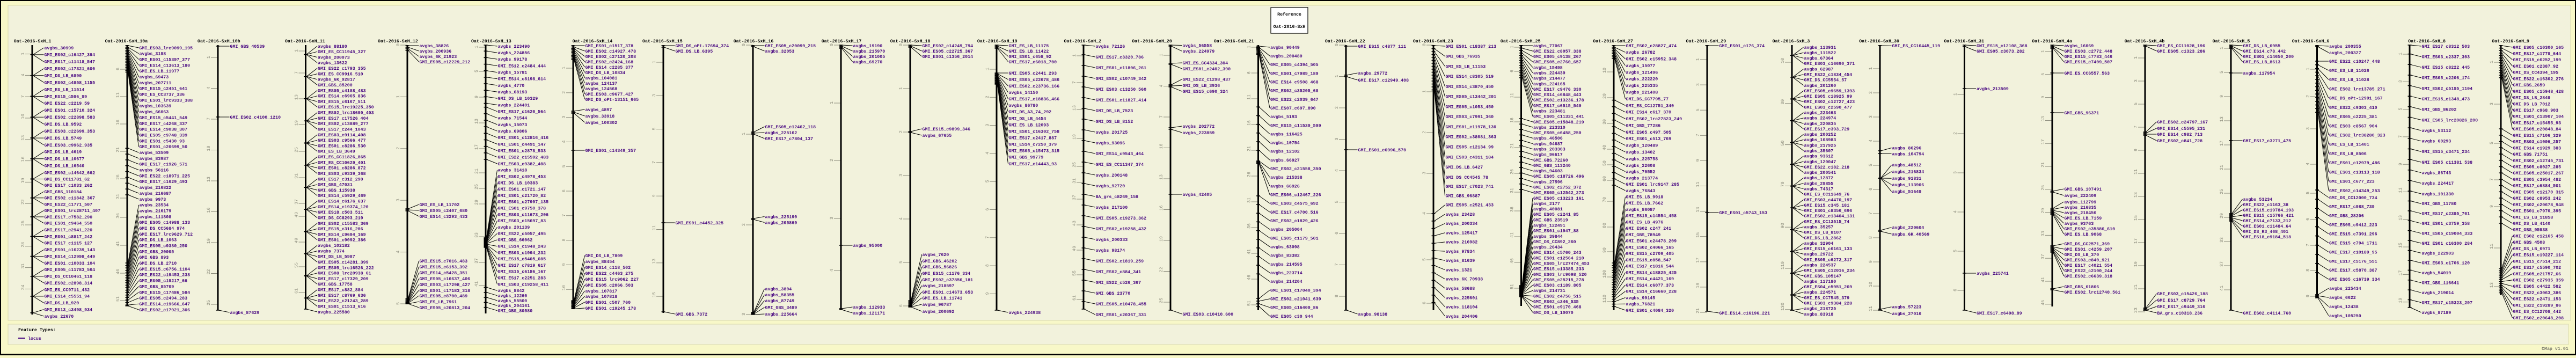 The height and width of the screenshot is (358, 2576). What do you see at coordinates (1828, 287) in the screenshot?
I see `svg-text: GMI_ES04_c5951_269` at bounding box center [1828, 287].